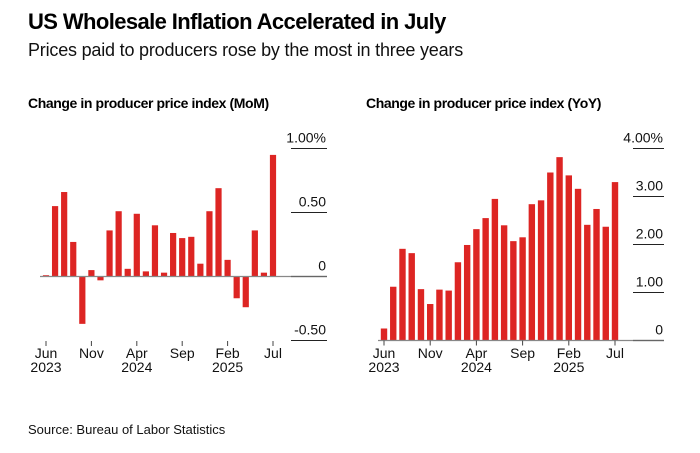  Describe the element at coordinates (430, 353) in the screenshot. I see `yoy-xtick-label: Nov` at that location.